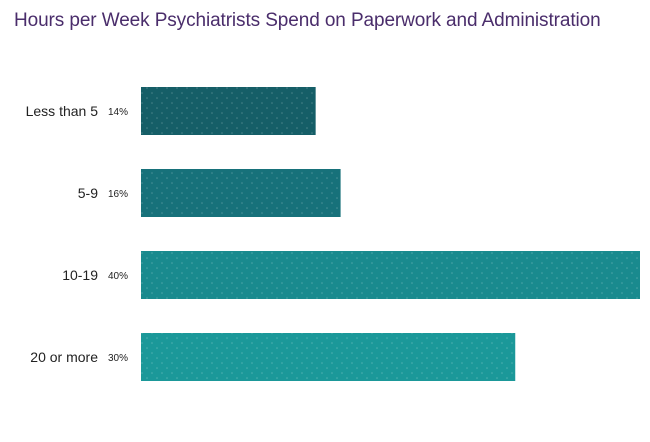 The height and width of the screenshot is (442, 650). Describe the element at coordinates (64, 357) in the screenshot. I see `category-label: 20 or more` at that location.